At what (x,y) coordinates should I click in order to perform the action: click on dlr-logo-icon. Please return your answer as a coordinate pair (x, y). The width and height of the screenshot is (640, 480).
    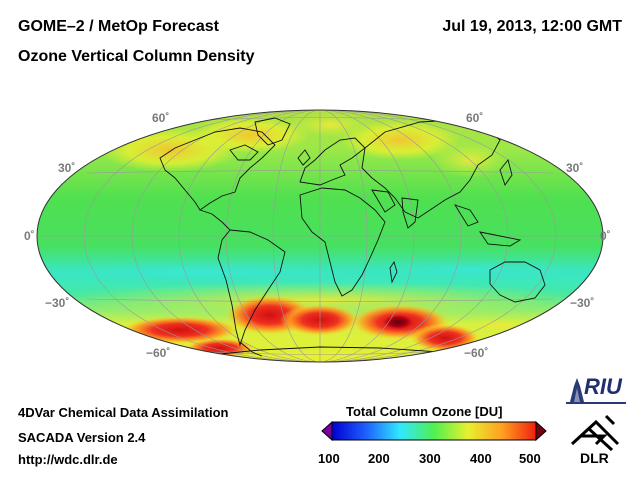
    Looking at the image, I should click on (595, 433).